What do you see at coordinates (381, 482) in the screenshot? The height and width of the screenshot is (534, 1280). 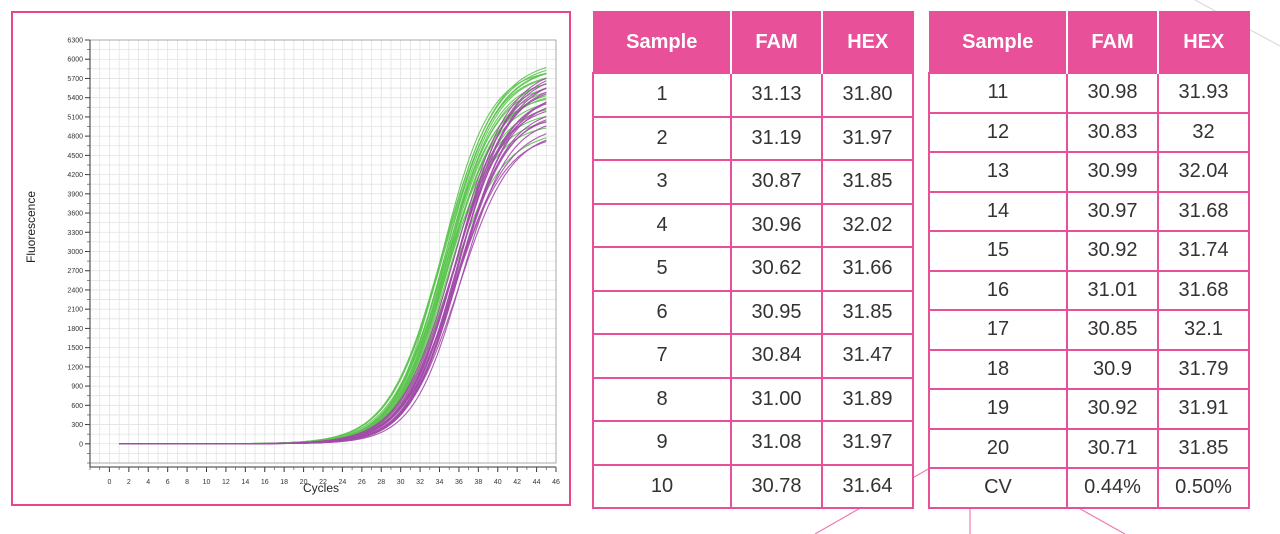 I see `x-tick-label: 28` at bounding box center [381, 482].